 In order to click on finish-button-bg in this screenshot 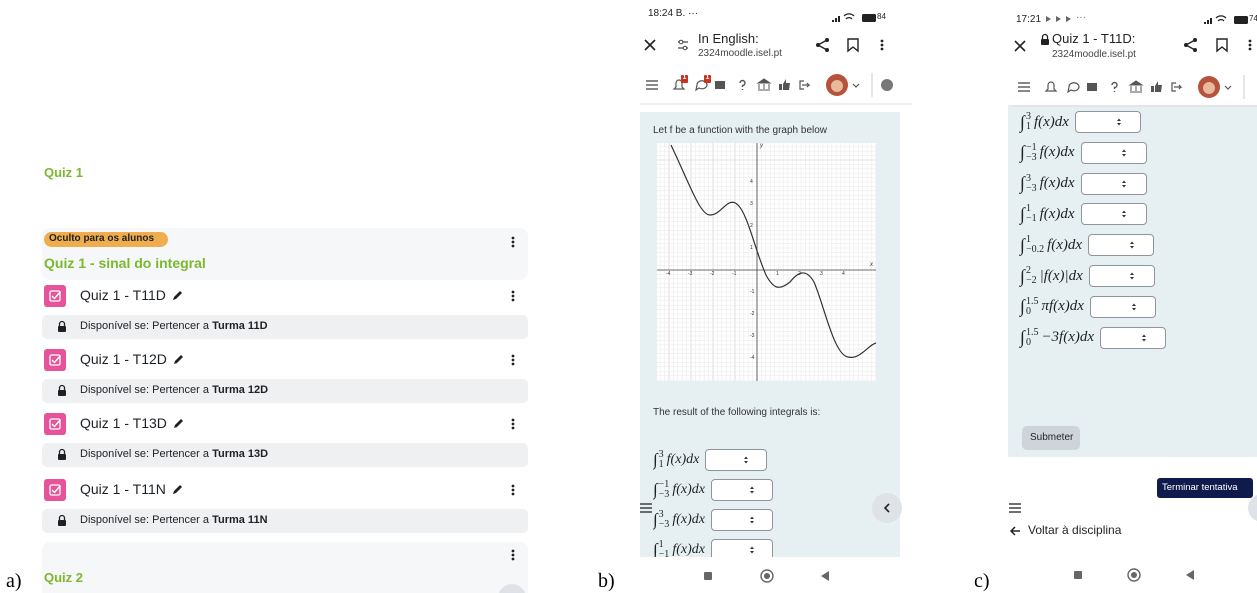, I will do `click(1205, 488)`.